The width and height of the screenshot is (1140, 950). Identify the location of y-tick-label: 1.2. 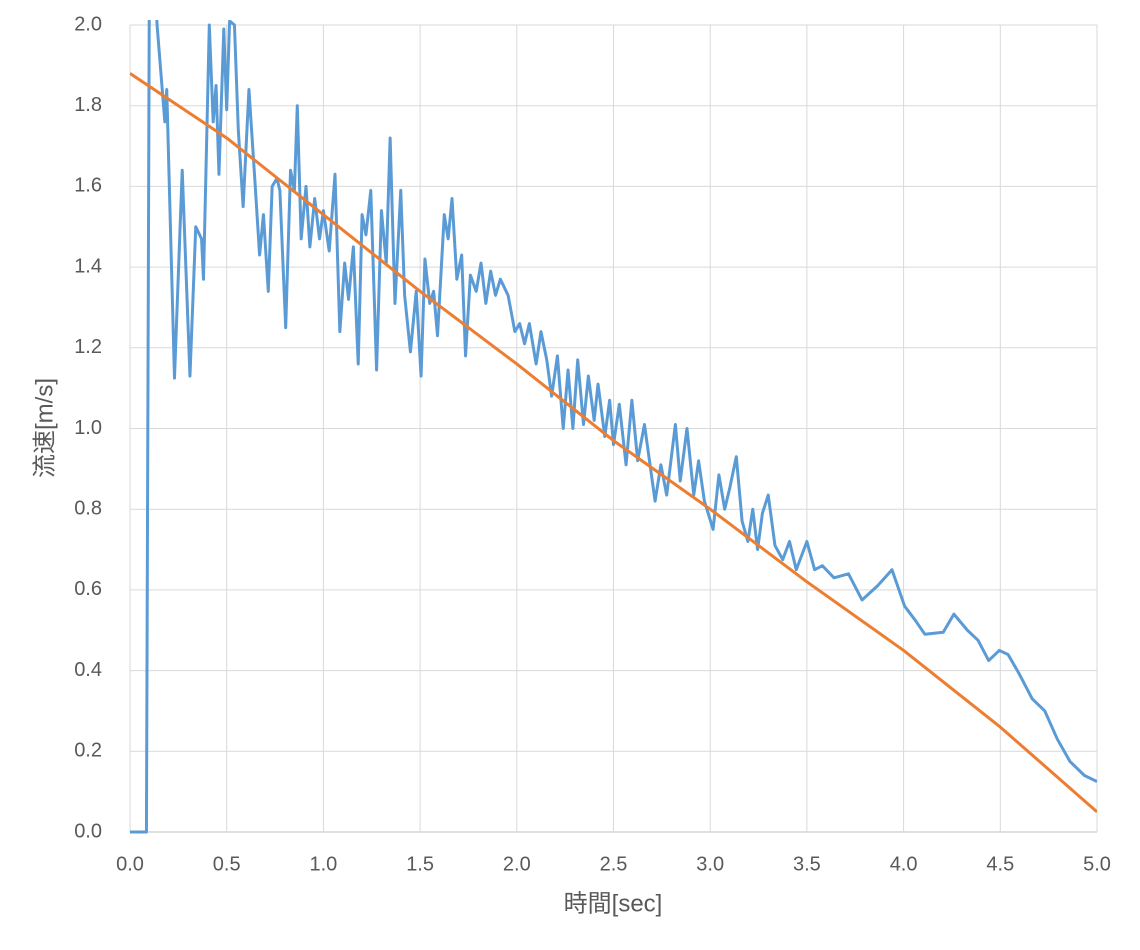
(88, 347).